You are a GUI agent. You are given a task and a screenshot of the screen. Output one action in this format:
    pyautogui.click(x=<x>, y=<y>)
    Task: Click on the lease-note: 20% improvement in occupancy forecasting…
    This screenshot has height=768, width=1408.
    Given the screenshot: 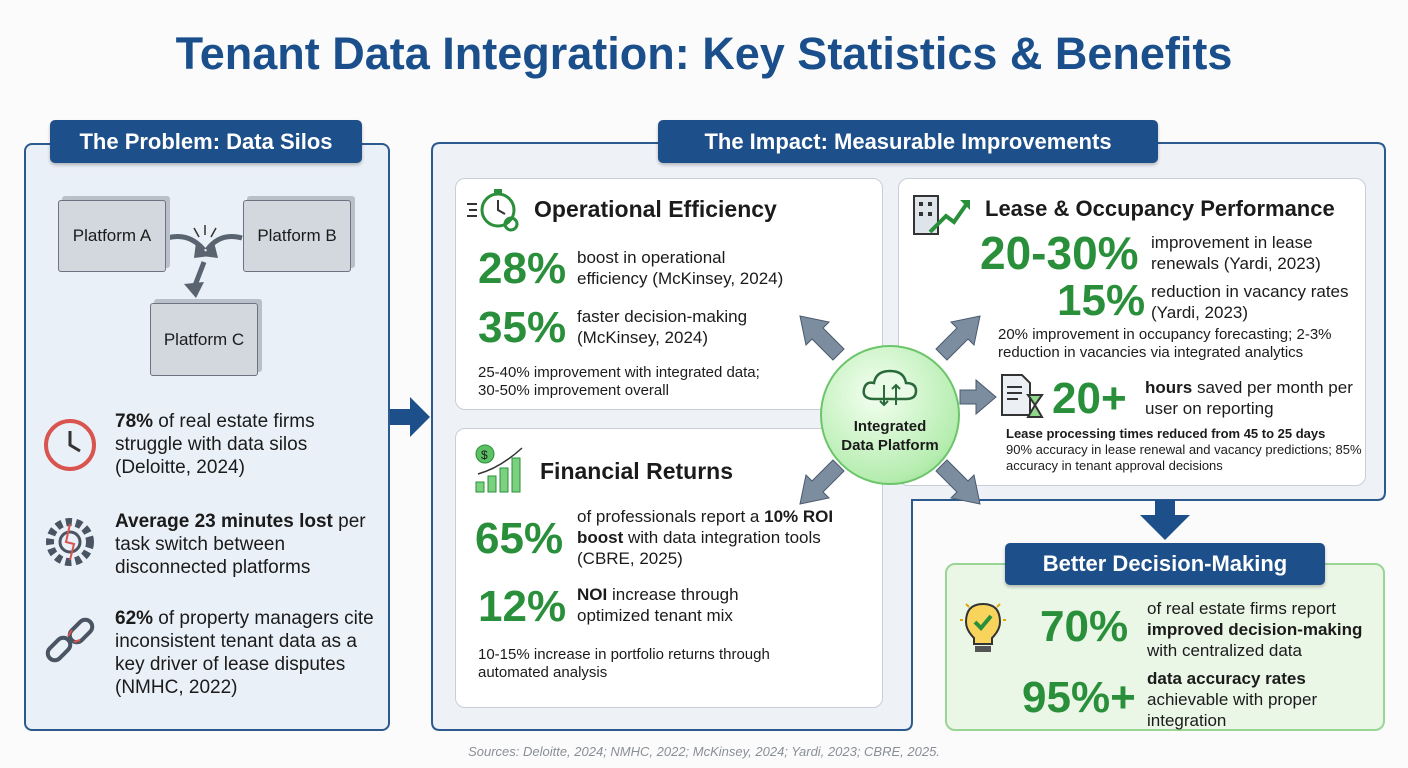 What is the action you would take?
    pyautogui.click(x=1165, y=343)
    